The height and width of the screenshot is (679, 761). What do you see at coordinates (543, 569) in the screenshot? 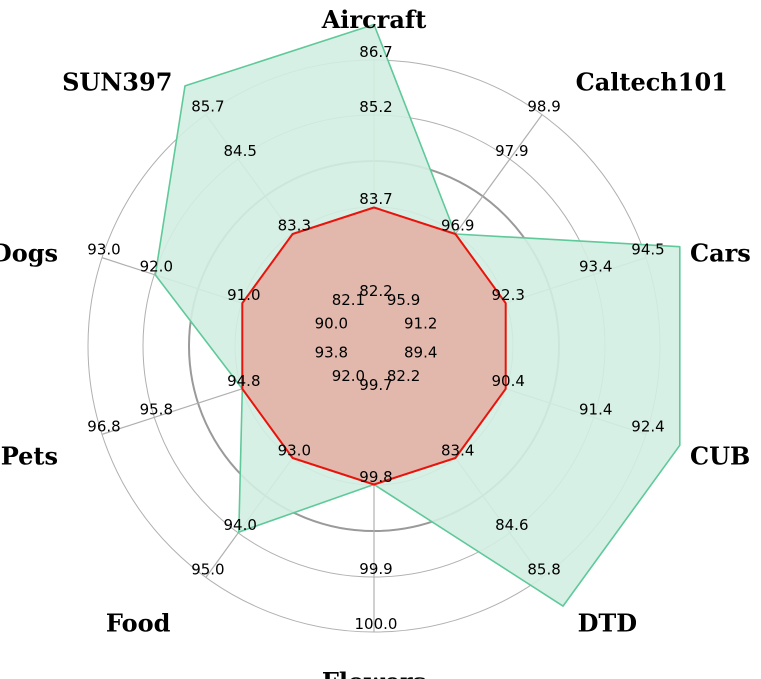
I see `tick-label-dtd-4: 85.8` at bounding box center [543, 569].